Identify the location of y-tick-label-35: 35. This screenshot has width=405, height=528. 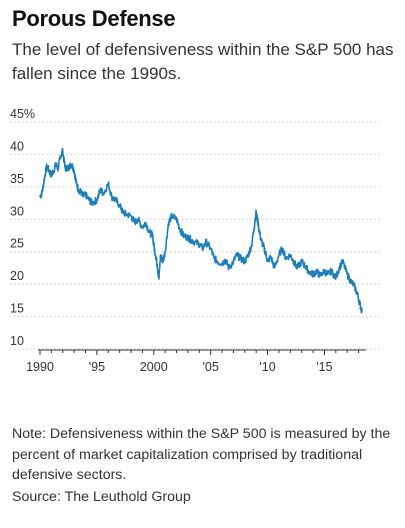
(17, 179).